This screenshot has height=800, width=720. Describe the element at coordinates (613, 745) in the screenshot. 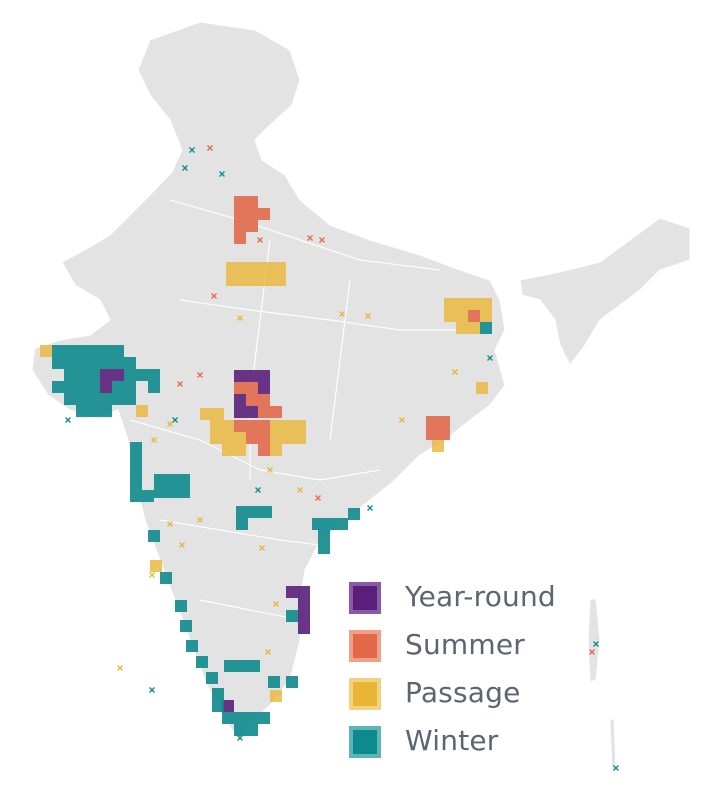

I see `nicobar-islands` at that location.